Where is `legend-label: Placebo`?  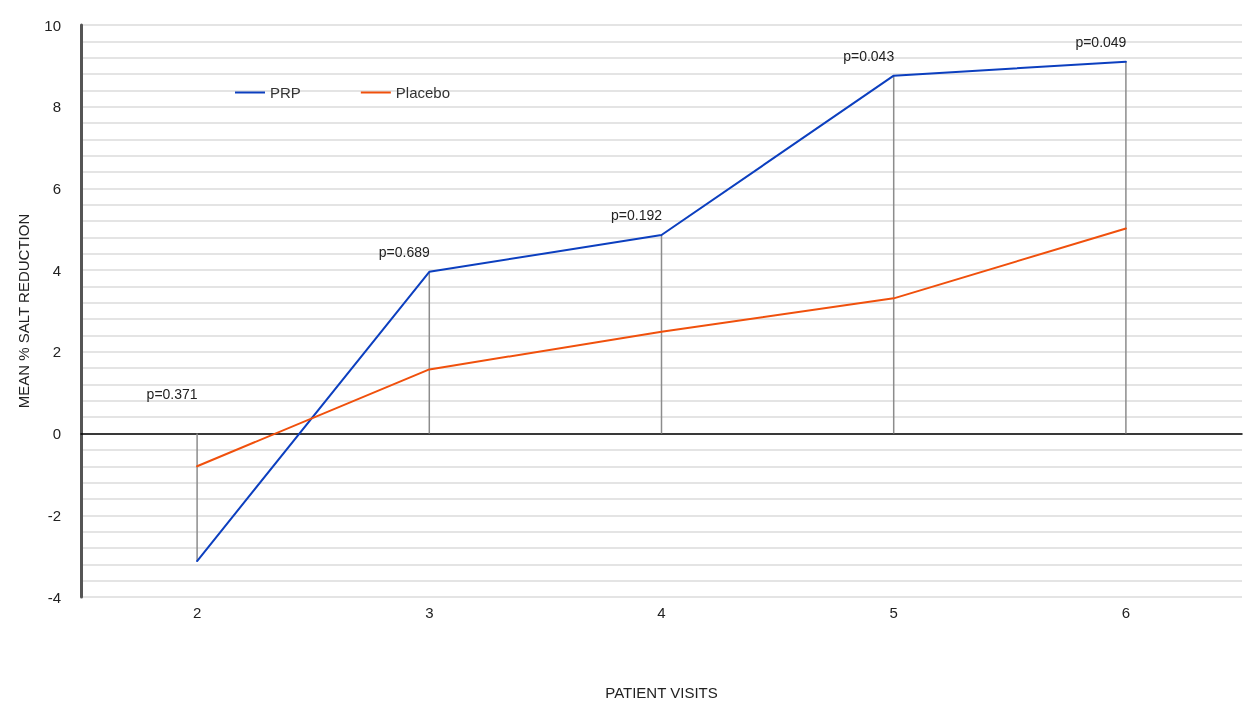 legend-label: Placebo is located at coordinates (423, 92).